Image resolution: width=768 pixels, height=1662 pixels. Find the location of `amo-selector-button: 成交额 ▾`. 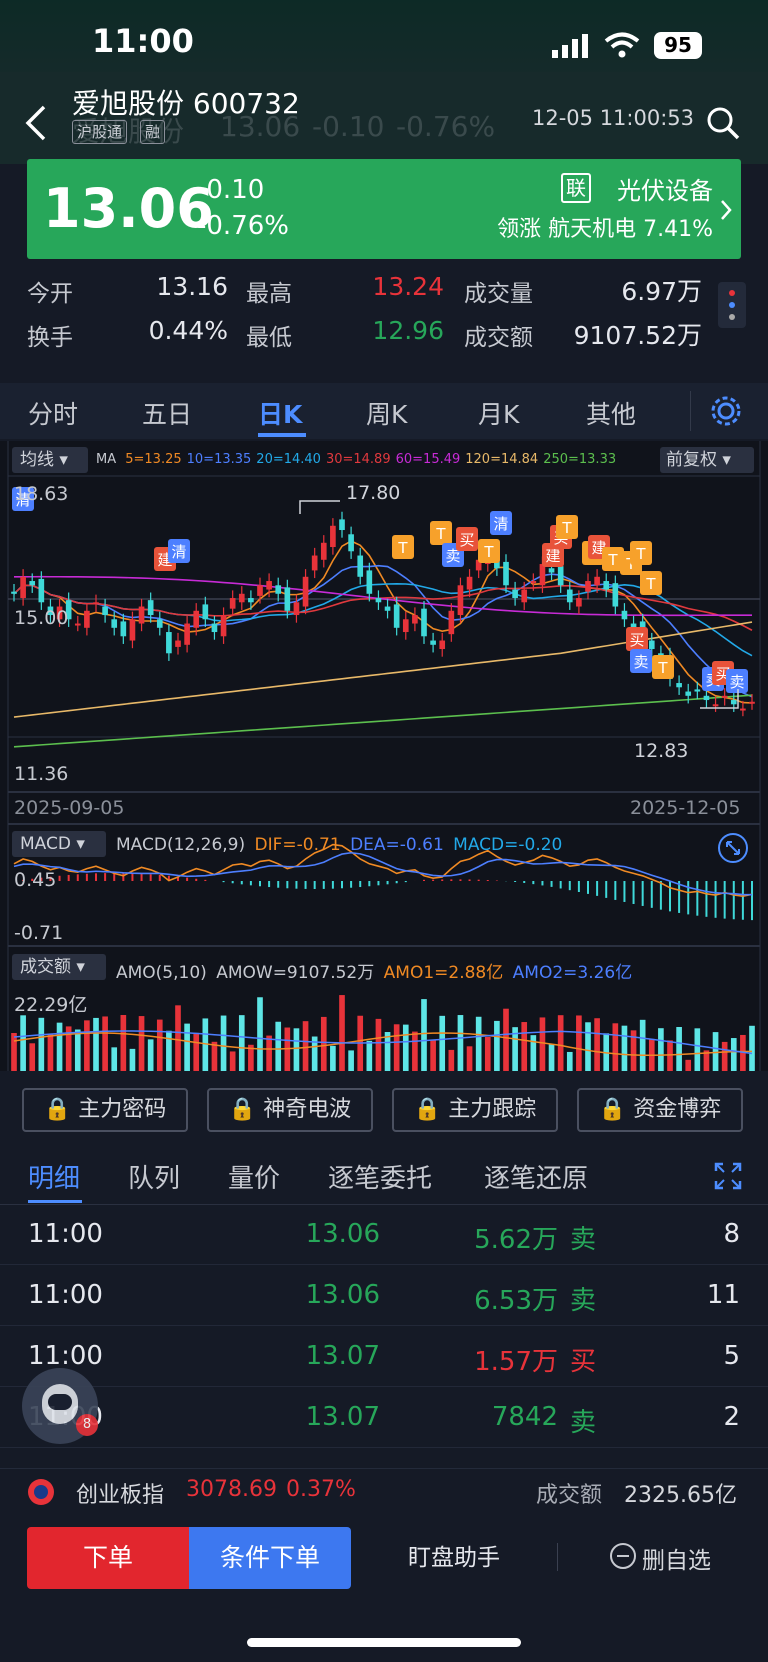

amo-selector-button: 成交额 ▾ is located at coordinates (59, 967).